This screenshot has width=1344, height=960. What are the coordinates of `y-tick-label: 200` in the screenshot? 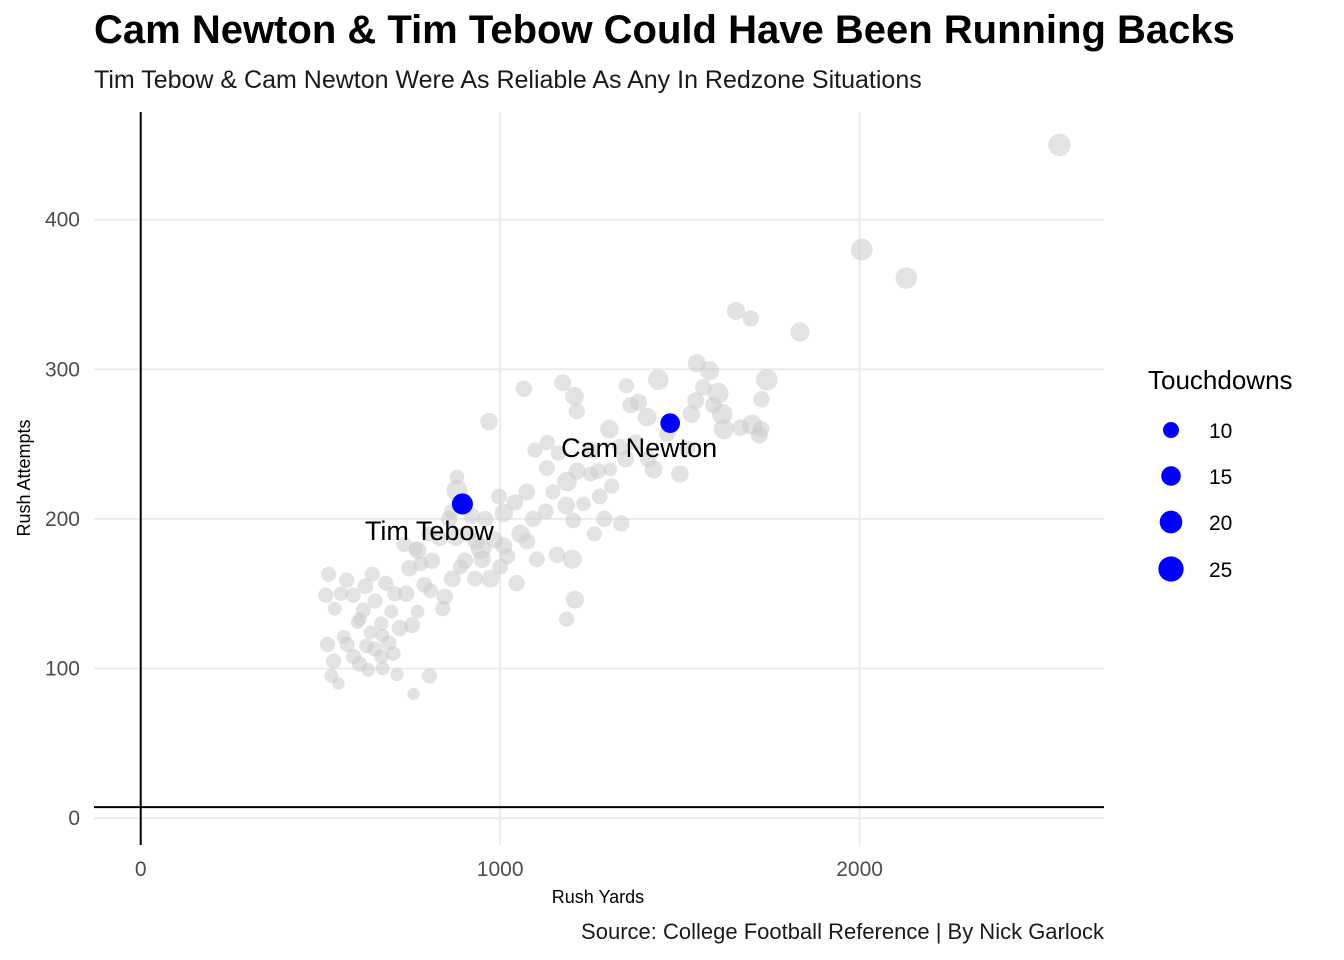 It's located at (62, 519).